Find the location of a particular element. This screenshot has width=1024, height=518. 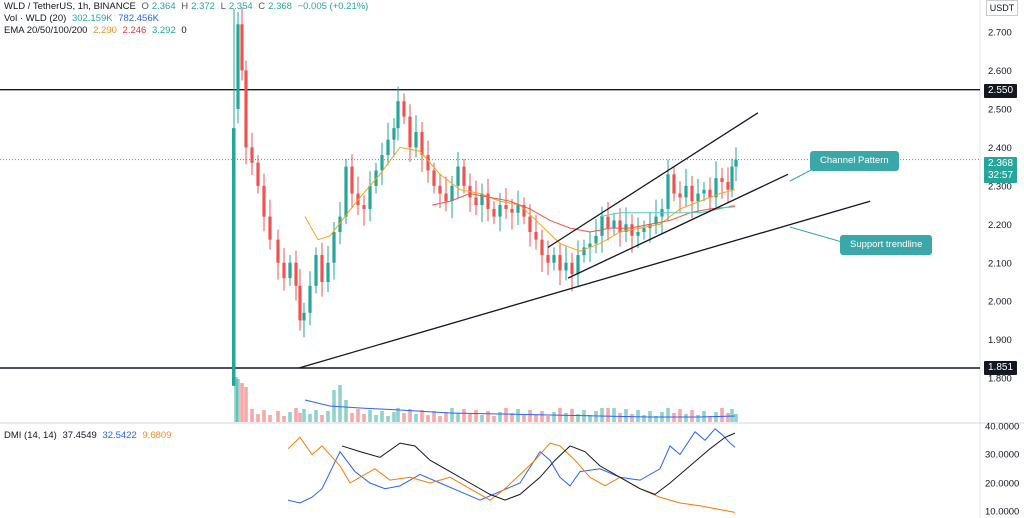

price-tick-label: 2.200 is located at coordinates (1000, 225).